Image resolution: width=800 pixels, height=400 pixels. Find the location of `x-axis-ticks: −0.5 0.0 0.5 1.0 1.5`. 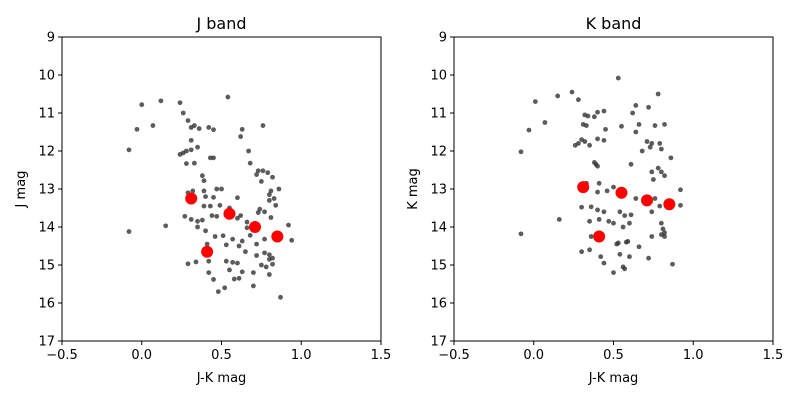

x-axis-ticks: −0.5 0.0 0.5 1.0 1.5 is located at coordinates (218, 352).